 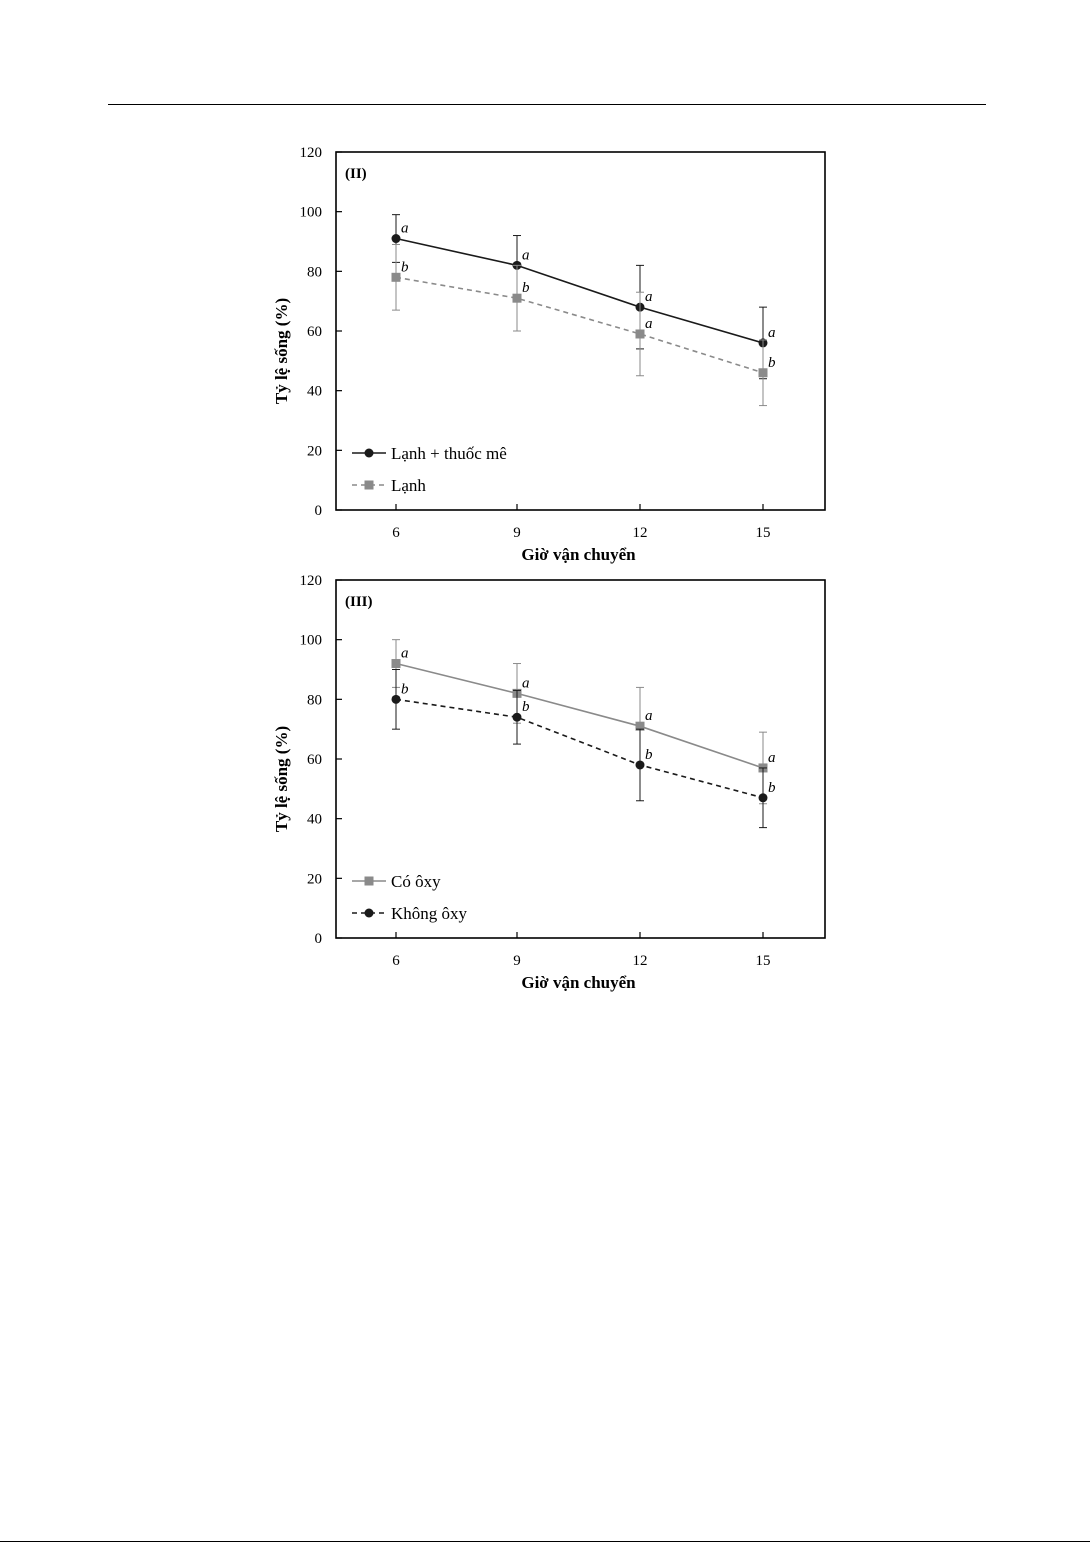 What do you see at coordinates (408, 485) in the screenshot?
I see `legend-label: Lạnh` at bounding box center [408, 485].